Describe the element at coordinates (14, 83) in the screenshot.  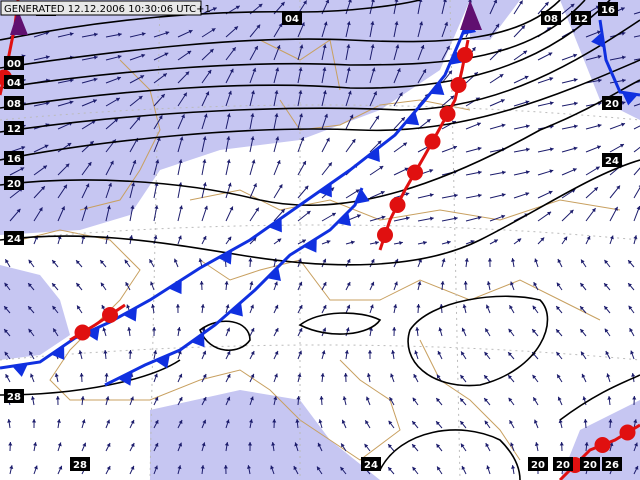
I see `isobar-label: 04` at that location.